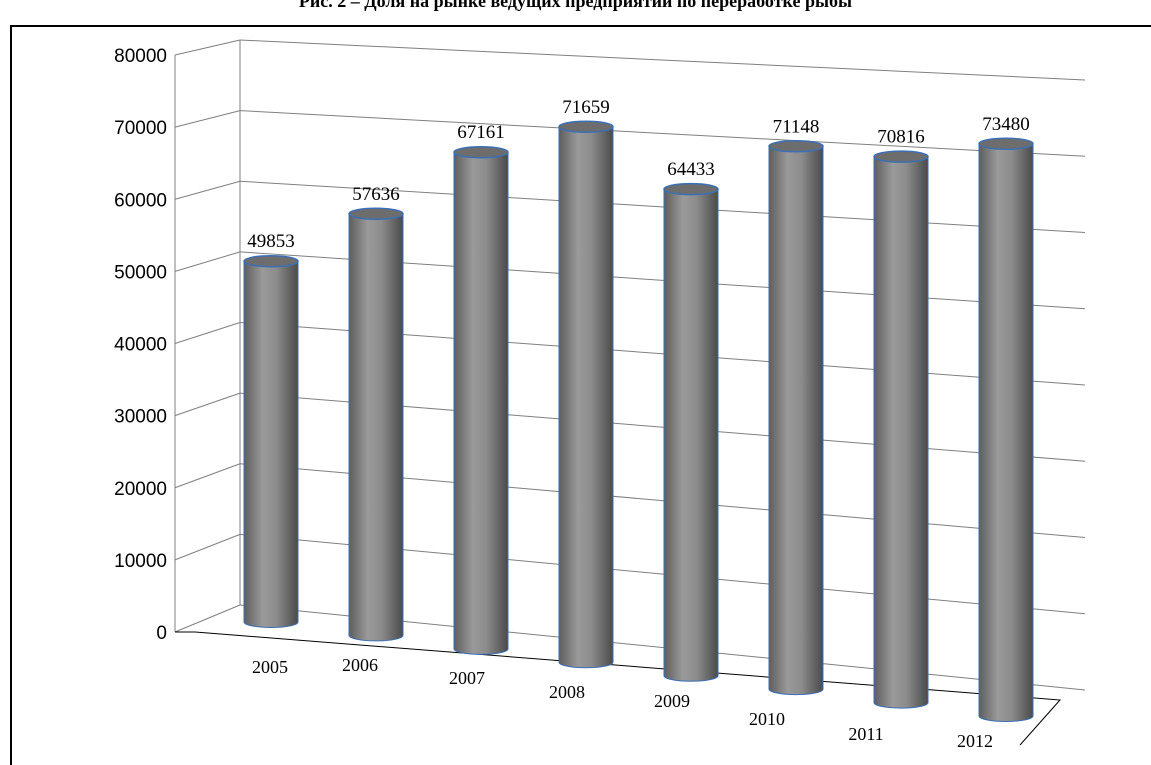 The image size is (1151, 765). I want to click on bar-2009, so click(691, 432).